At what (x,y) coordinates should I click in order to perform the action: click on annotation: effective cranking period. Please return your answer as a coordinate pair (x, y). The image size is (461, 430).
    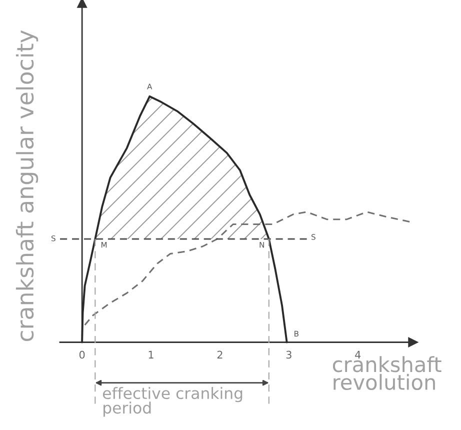
    Looking at the image, I should click on (172, 401).